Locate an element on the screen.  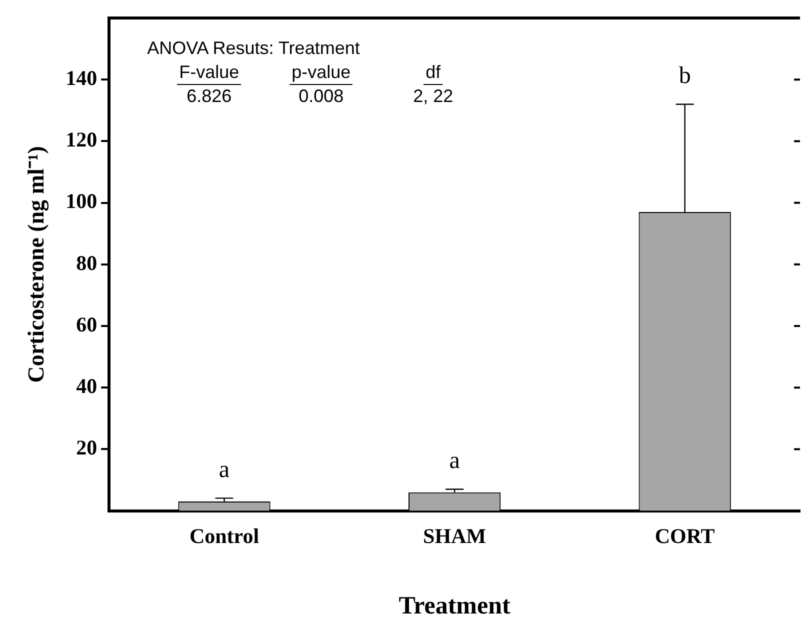
y-tick-label: 120 is located at coordinates (82, 140).